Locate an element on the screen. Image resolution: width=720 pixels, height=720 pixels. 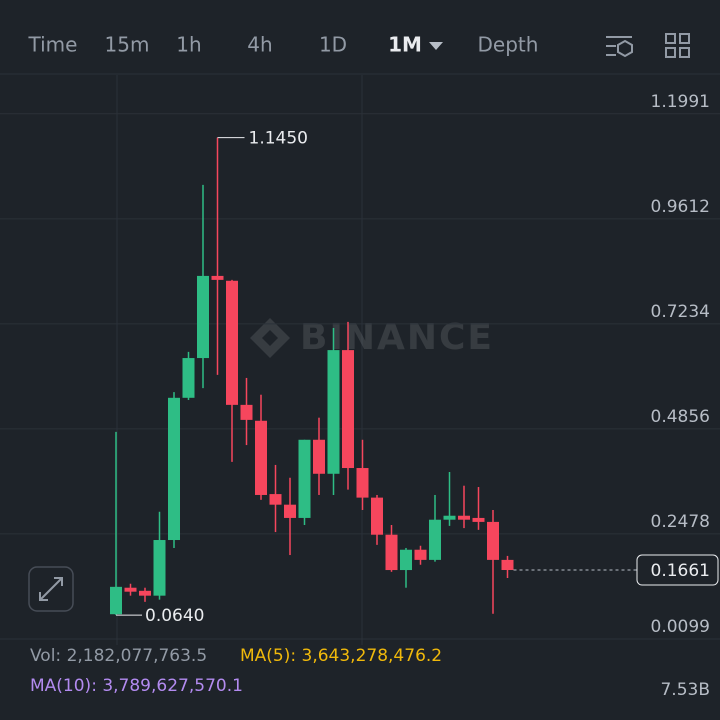
last-price-box is located at coordinates (677, 570).